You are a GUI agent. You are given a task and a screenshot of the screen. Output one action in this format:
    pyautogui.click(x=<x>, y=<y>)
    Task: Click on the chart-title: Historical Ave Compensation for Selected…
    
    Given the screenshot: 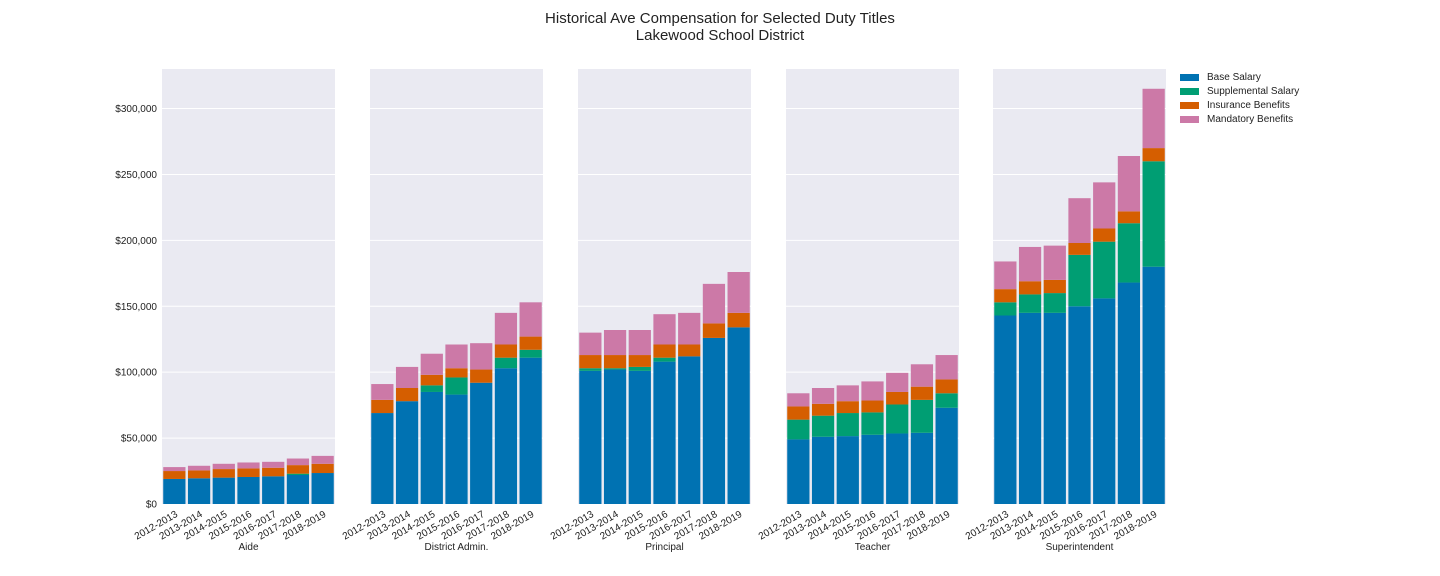 What is the action you would take?
    pyautogui.click(x=720, y=18)
    